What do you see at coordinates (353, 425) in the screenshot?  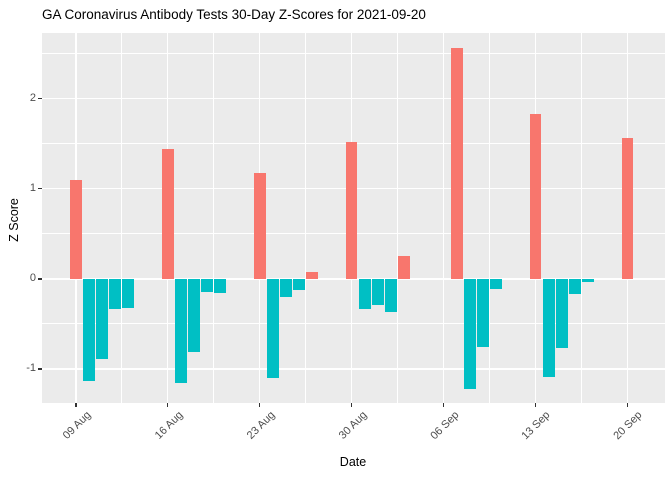 I see `x-tick-label: 30 Aug` at bounding box center [353, 425].